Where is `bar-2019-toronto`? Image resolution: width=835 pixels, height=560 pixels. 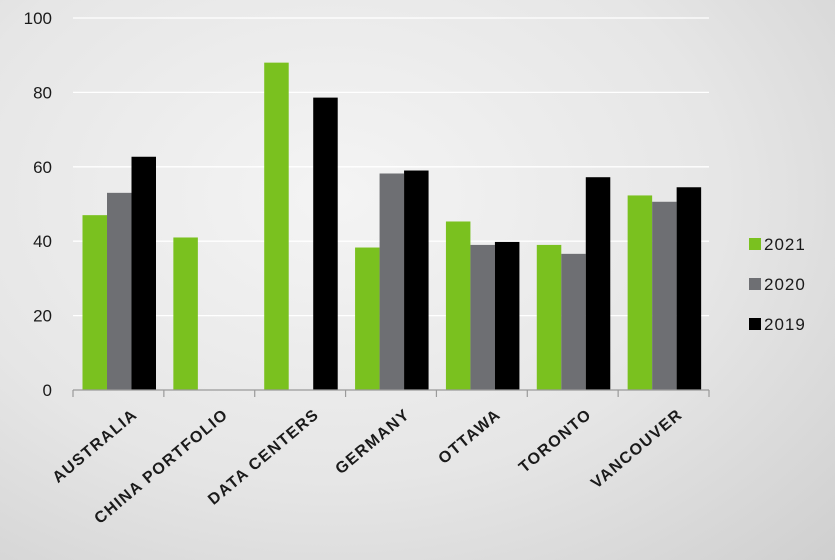
bar-2019-toronto is located at coordinates (598, 283).